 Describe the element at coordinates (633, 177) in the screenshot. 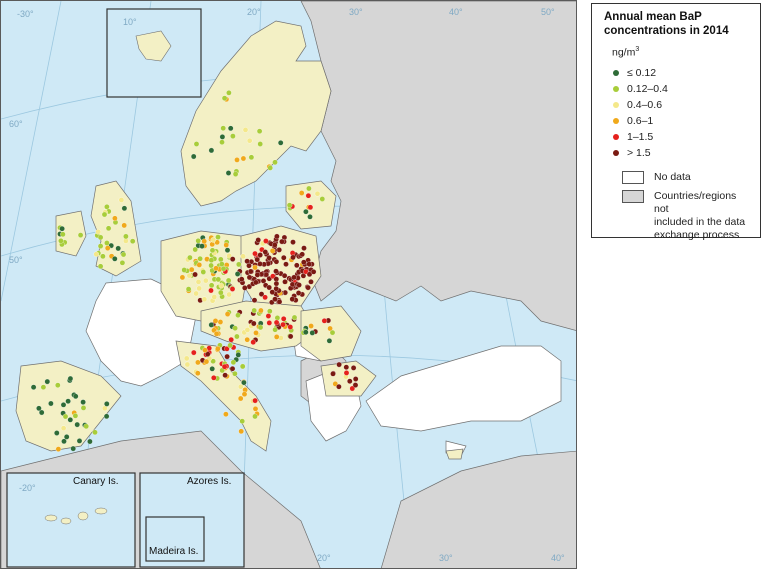

I see `no-data-swatch` at that location.